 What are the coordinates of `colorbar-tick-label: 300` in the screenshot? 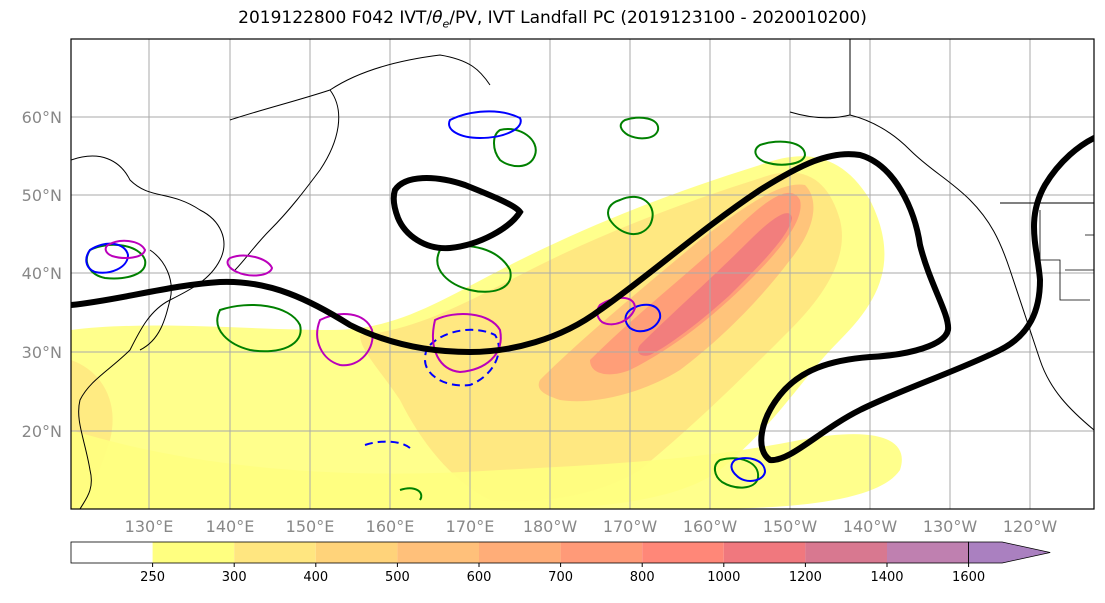 It's located at (234, 577).